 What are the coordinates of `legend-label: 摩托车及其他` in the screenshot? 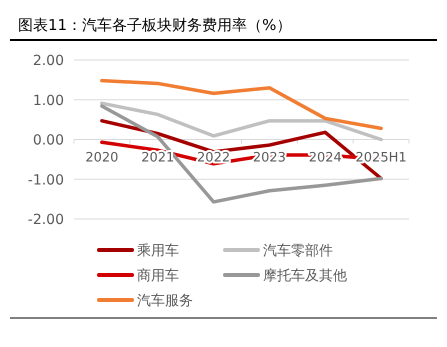 It's located at (305, 276).